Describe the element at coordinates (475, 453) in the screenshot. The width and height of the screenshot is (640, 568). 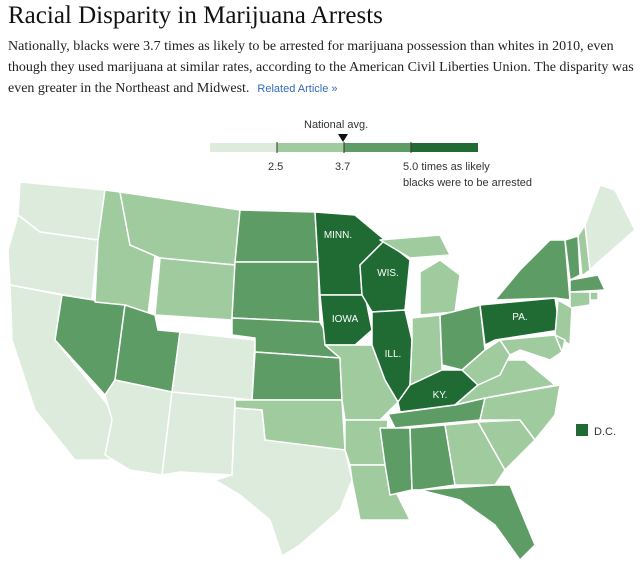
I see `state-ga` at that location.